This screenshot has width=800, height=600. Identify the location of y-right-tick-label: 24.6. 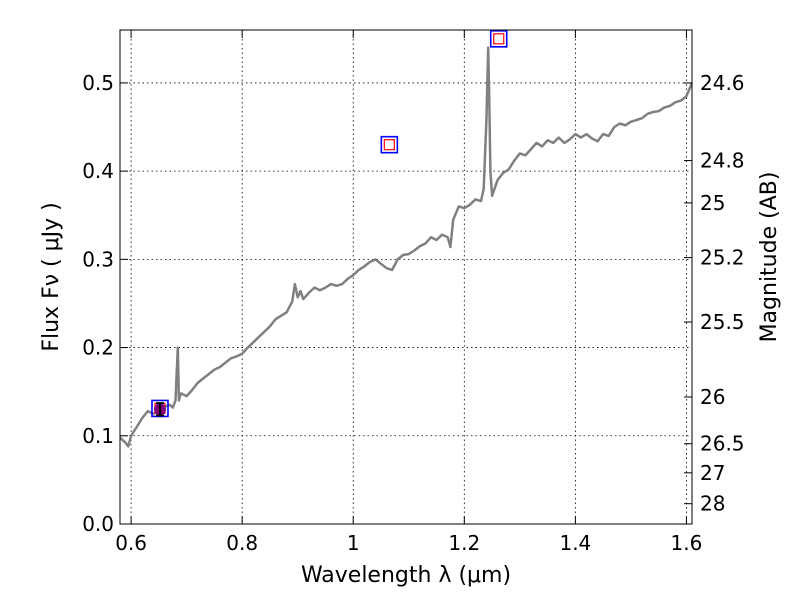
(722, 83).